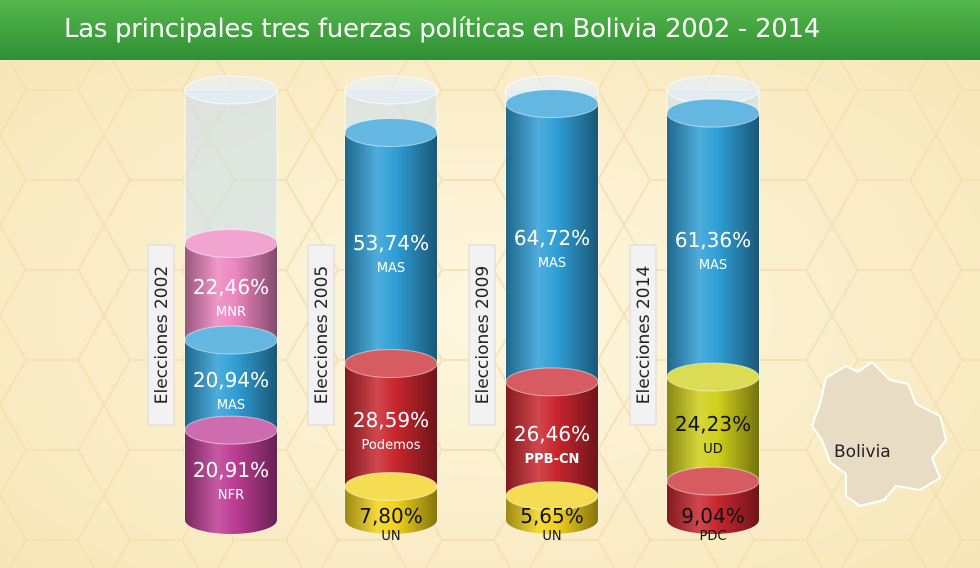 The width and height of the screenshot is (980, 568). What do you see at coordinates (862, 452) in the screenshot?
I see `map-label: Bolivia` at bounding box center [862, 452].